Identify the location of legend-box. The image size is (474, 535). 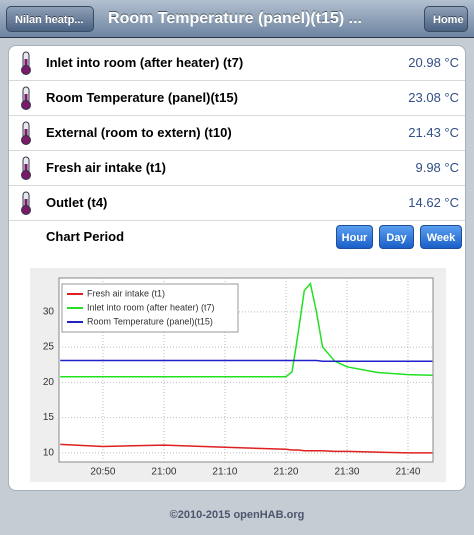
(150, 308).